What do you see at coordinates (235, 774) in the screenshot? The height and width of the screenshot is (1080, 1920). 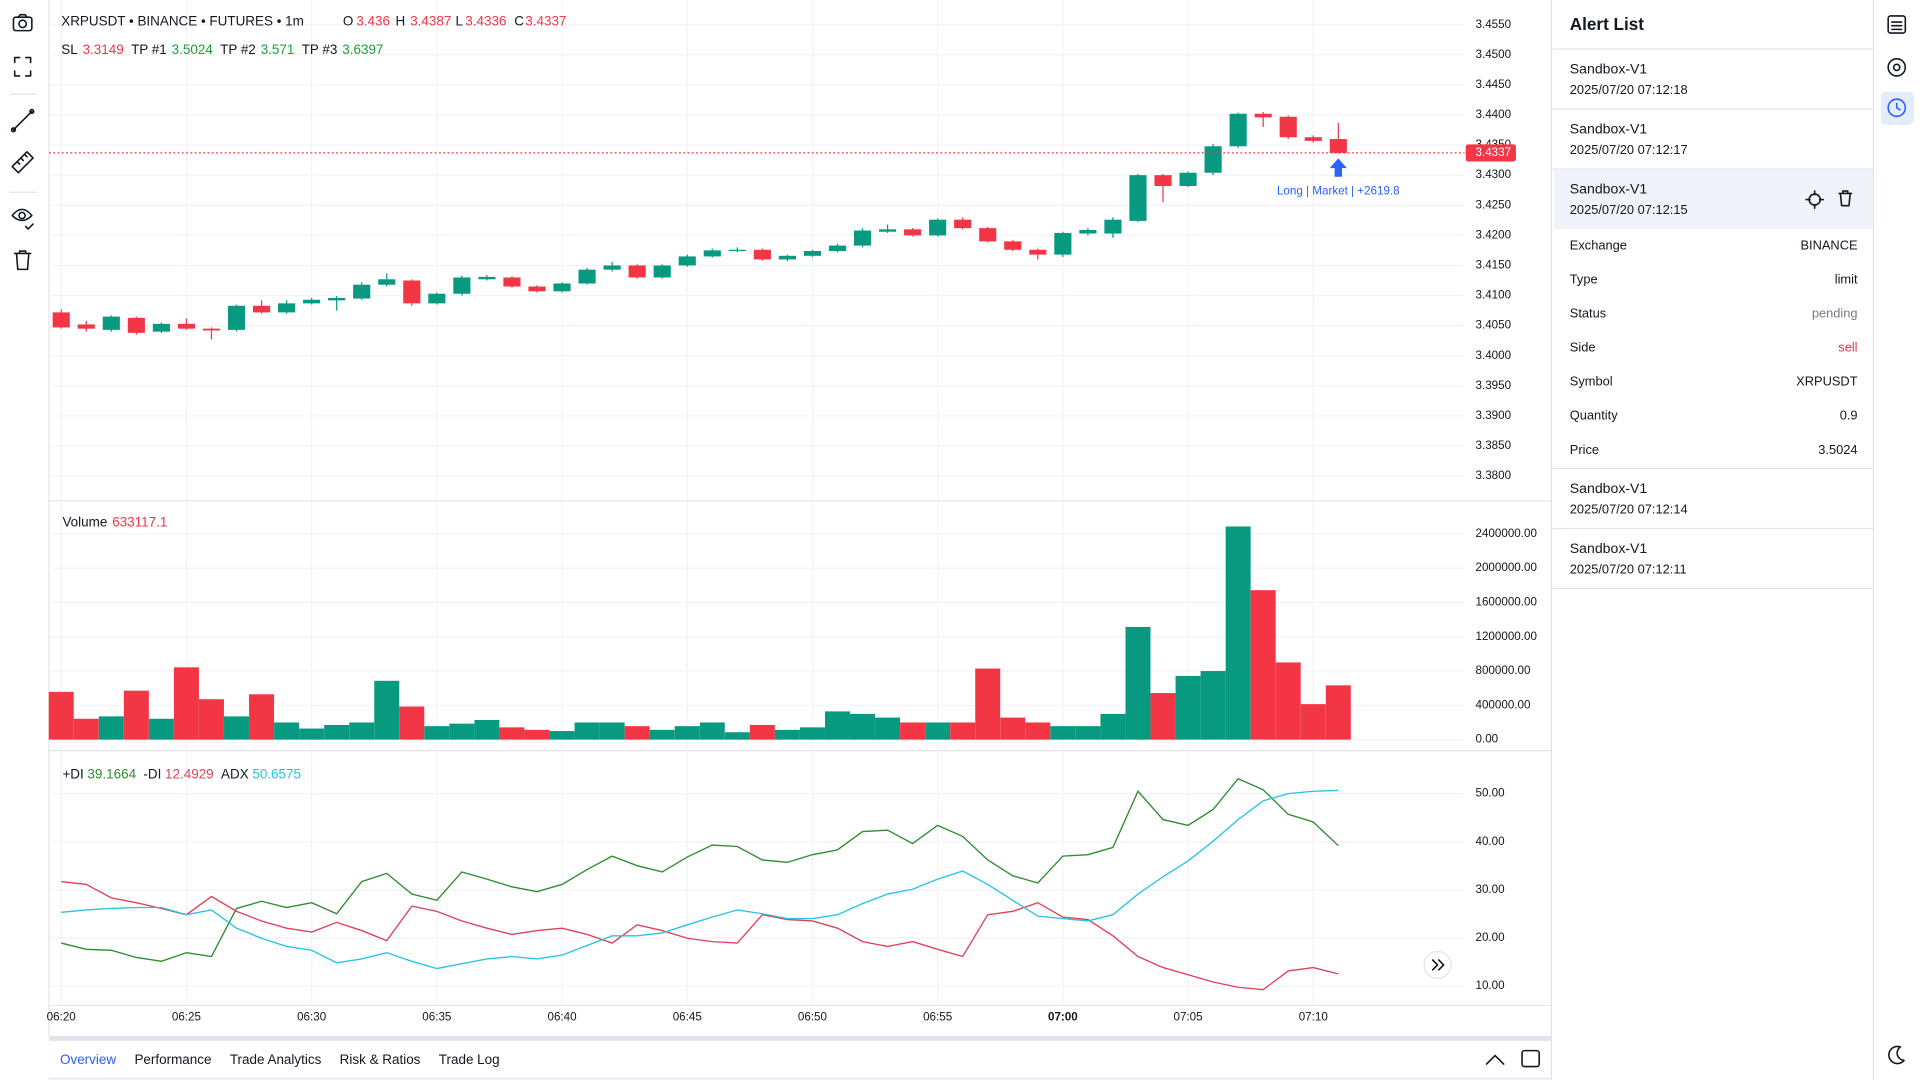 I see `legend-name: ADX` at bounding box center [235, 774].